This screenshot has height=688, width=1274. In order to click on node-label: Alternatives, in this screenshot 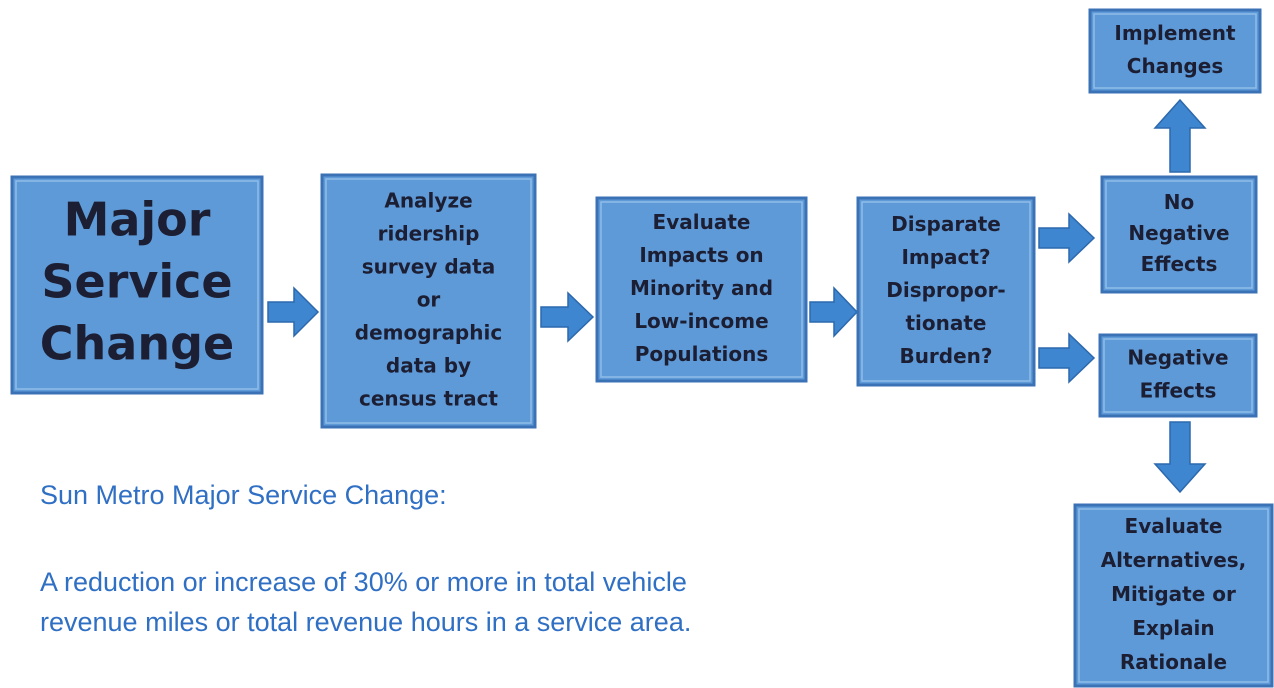, I will do `click(1174, 560)`.